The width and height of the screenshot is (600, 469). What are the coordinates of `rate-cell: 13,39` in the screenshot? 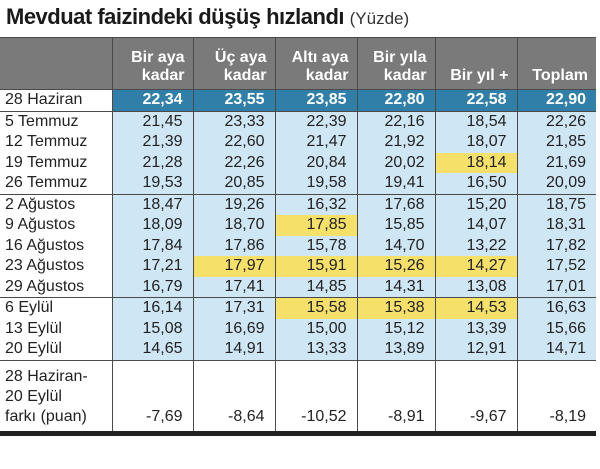 It's located at (475, 328).